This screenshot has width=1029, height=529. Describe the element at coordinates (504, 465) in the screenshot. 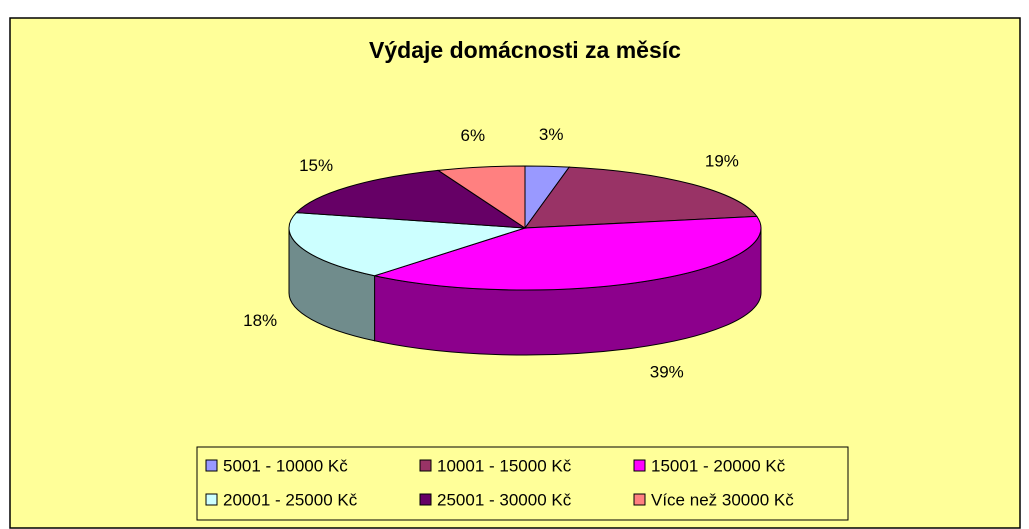

I see `legend-label: 10001 - 15000 Kč` at that location.